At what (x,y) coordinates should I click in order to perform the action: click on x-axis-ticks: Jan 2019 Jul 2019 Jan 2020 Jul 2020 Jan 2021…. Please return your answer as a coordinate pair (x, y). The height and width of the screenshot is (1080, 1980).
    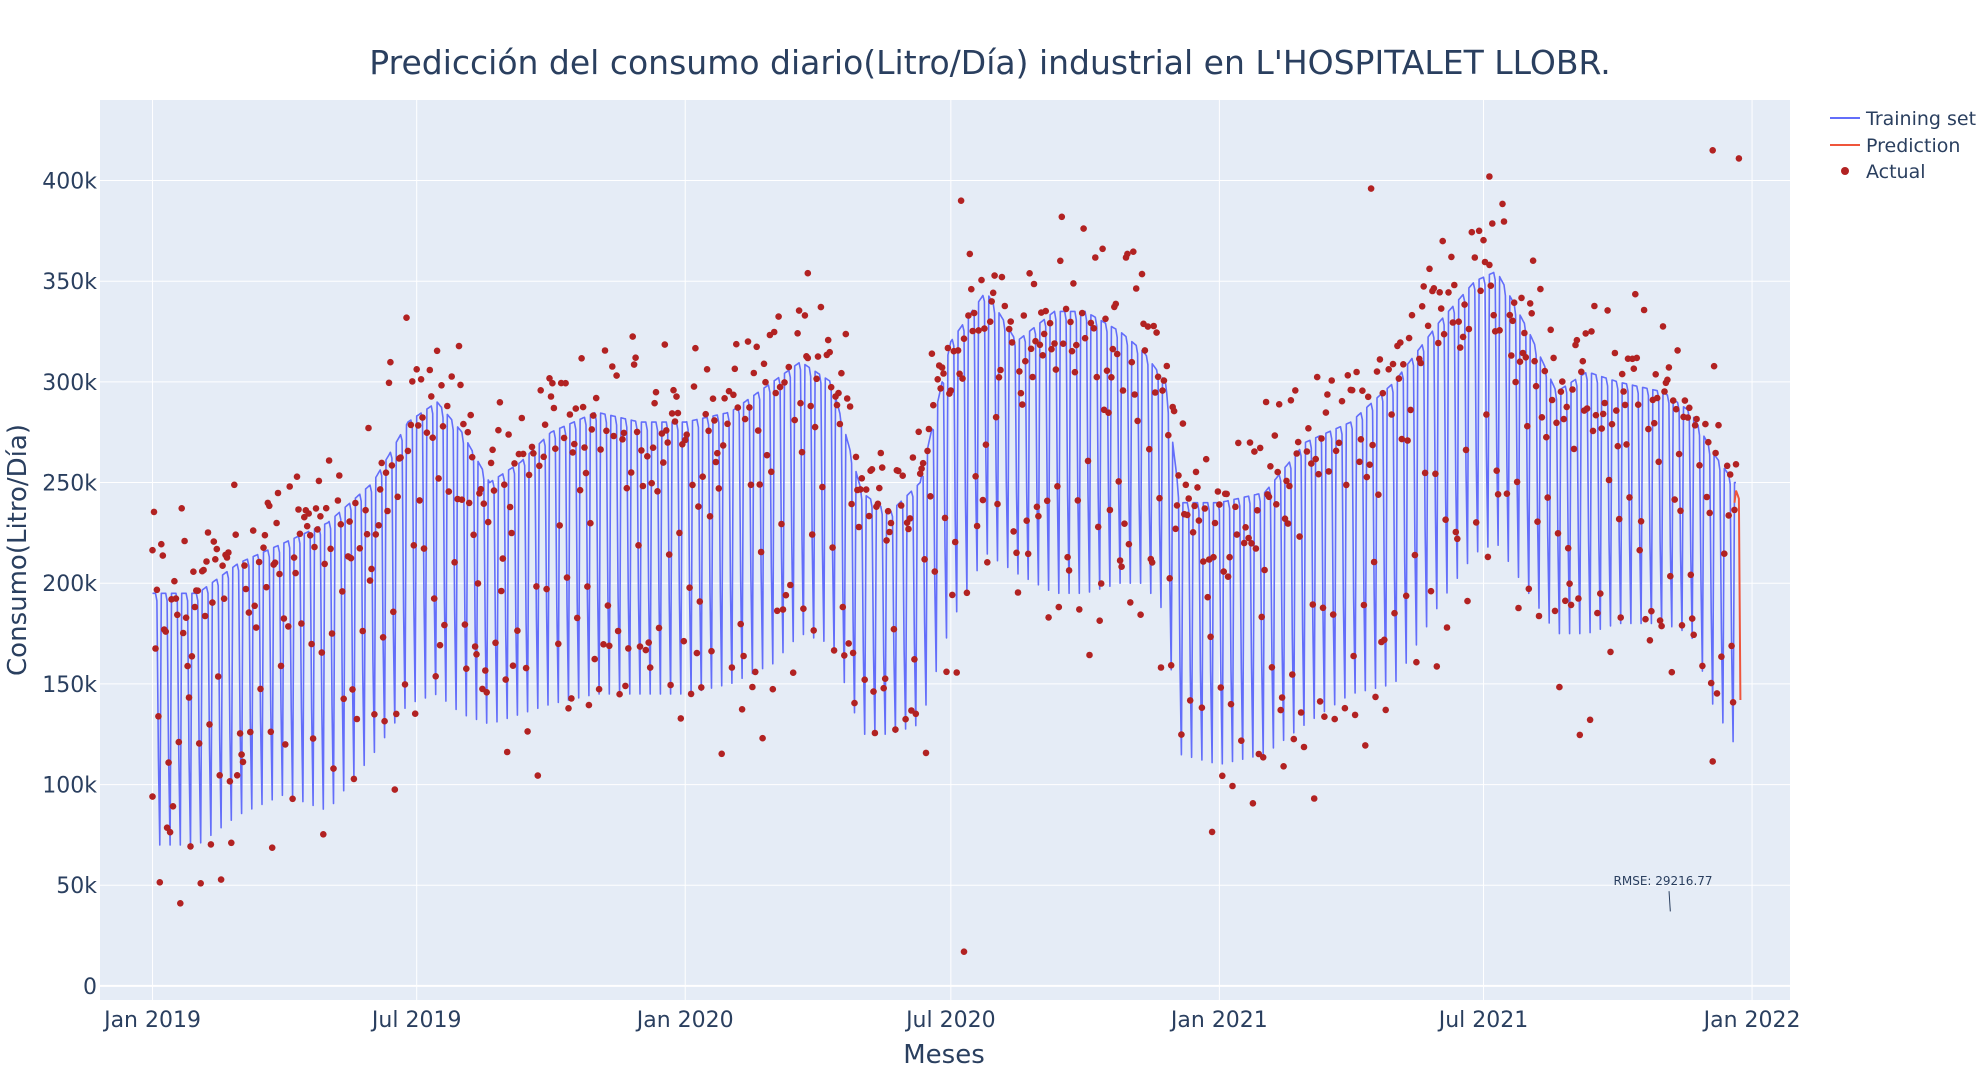
    Looking at the image, I should click on (951, 1020).